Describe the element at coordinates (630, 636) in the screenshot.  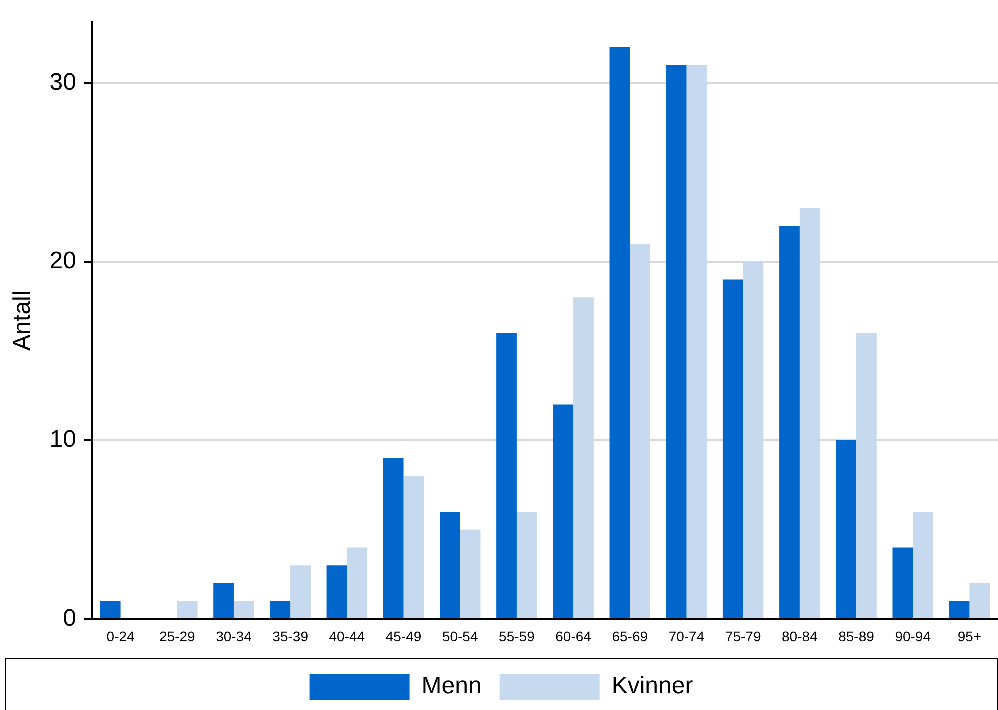
I see `x-tick-label: 65-69` at that location.